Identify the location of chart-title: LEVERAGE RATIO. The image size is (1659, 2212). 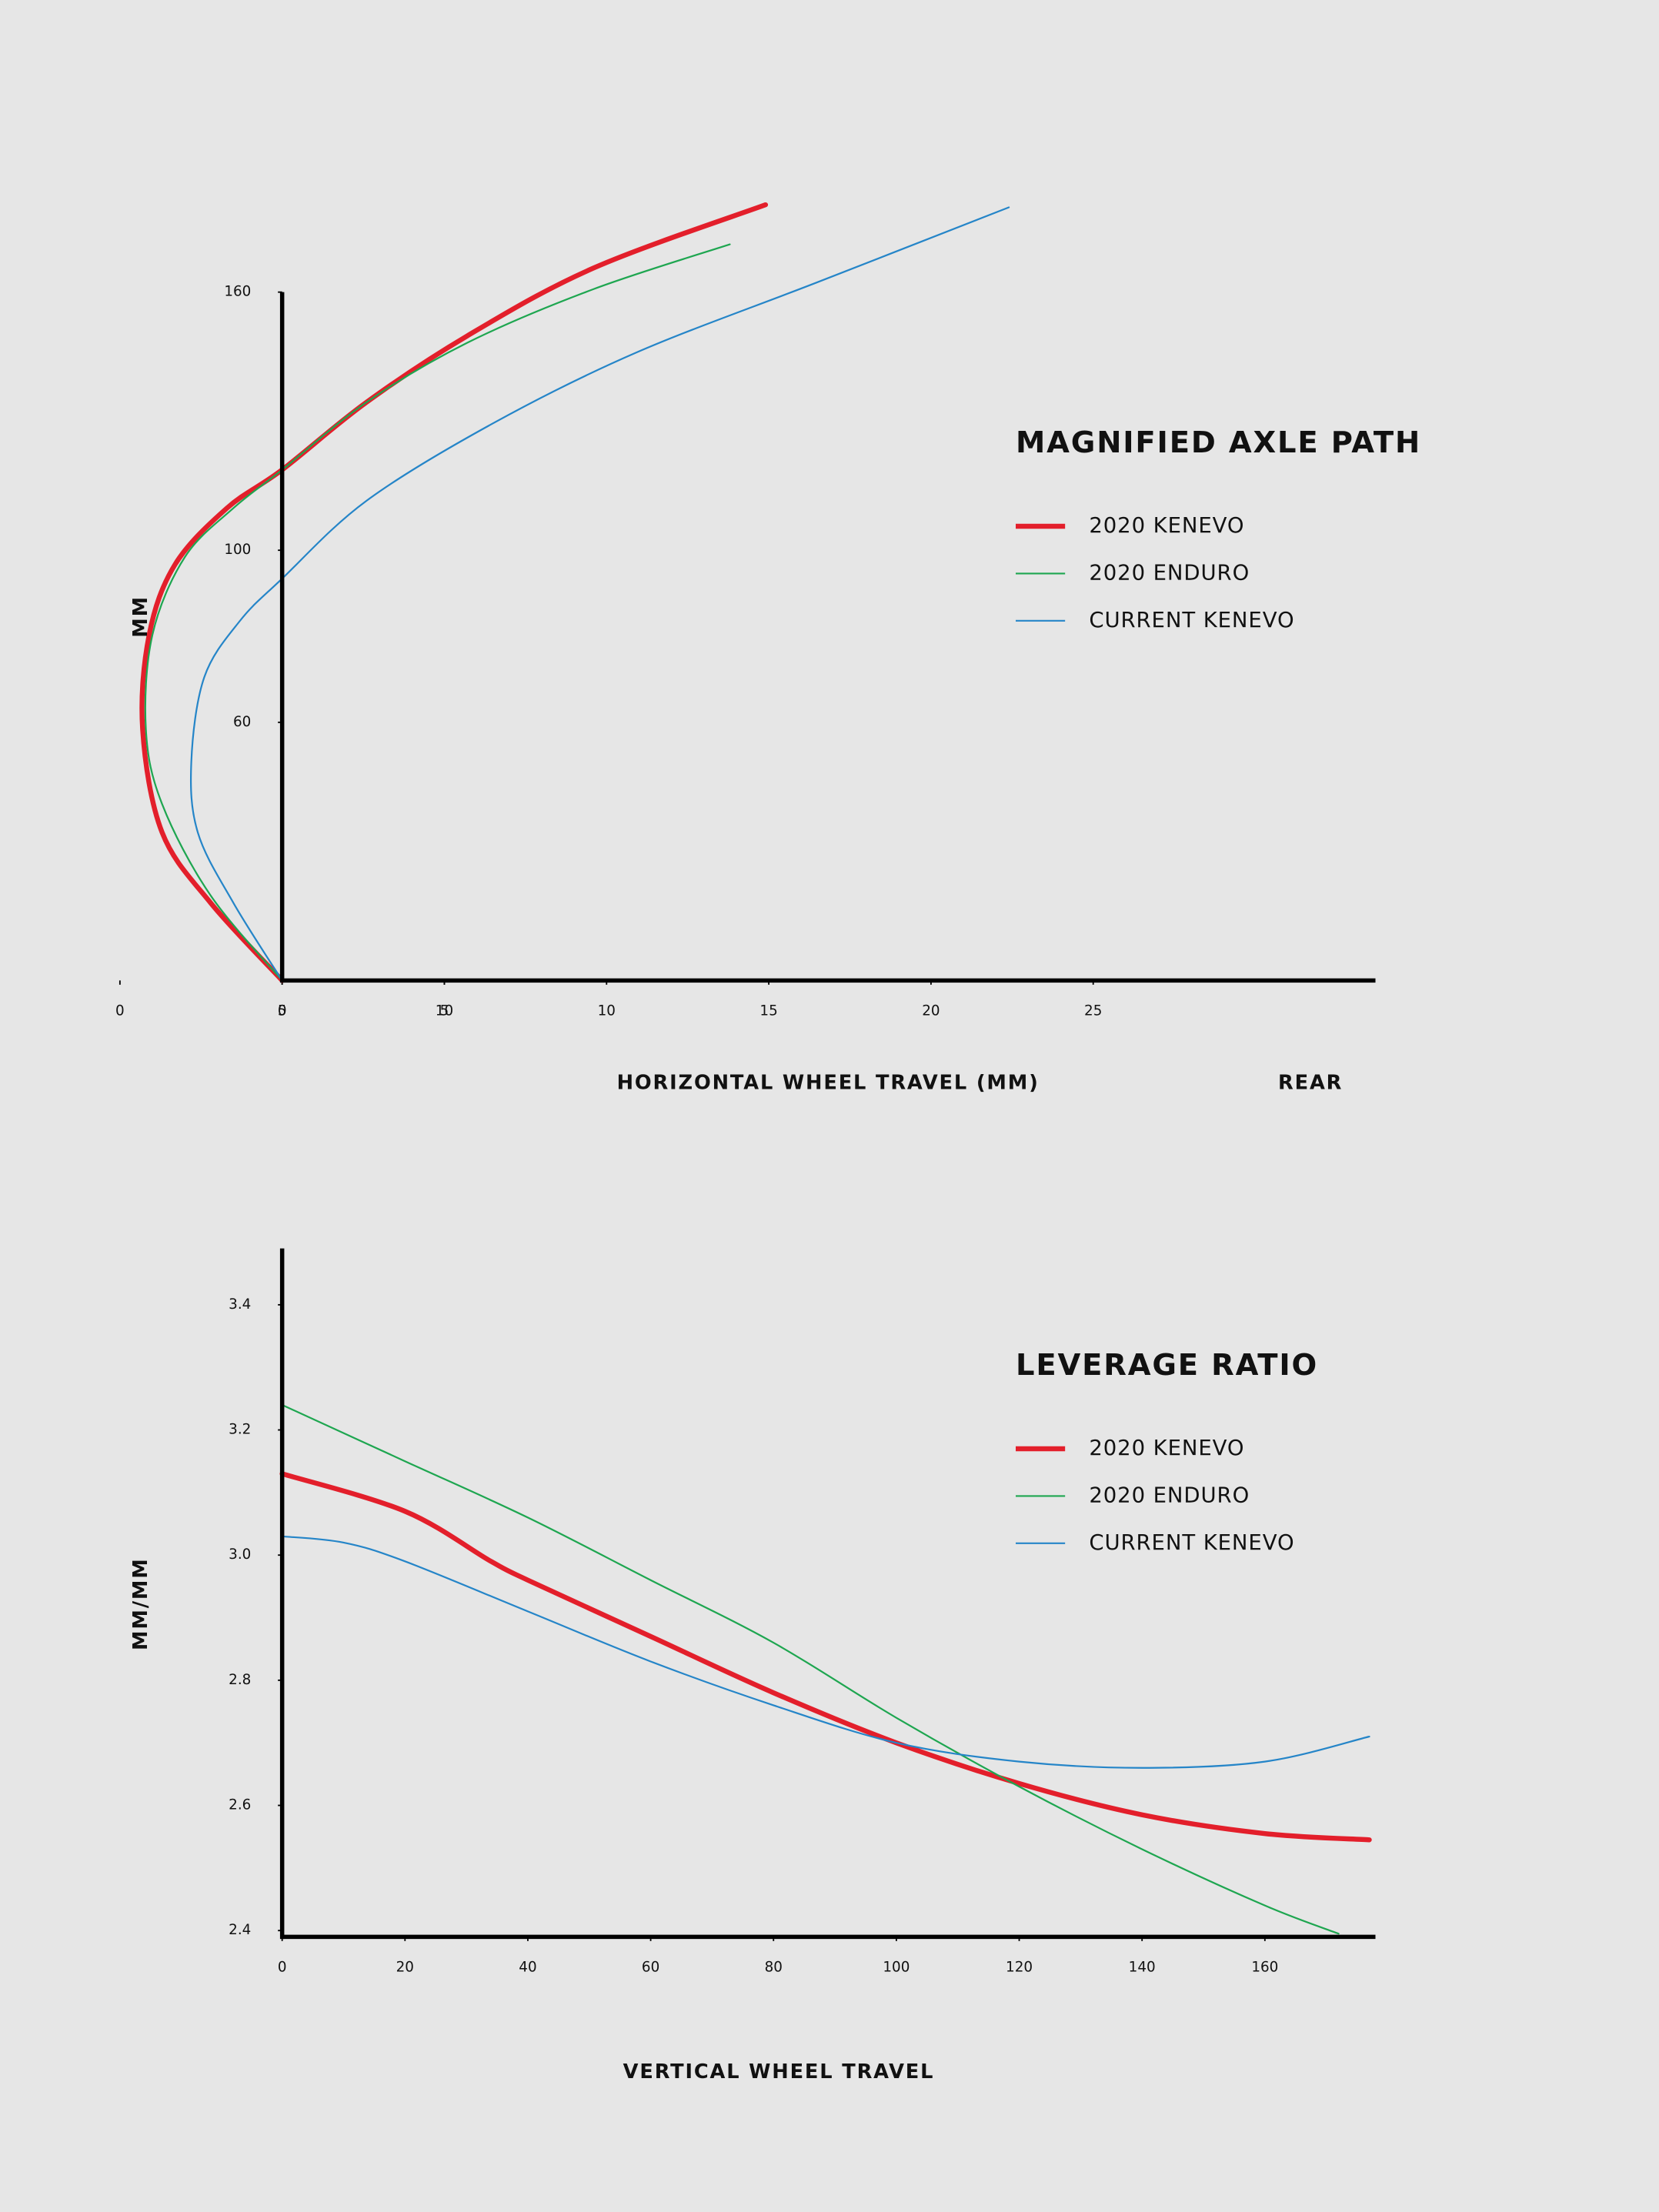
(1167, 1365).